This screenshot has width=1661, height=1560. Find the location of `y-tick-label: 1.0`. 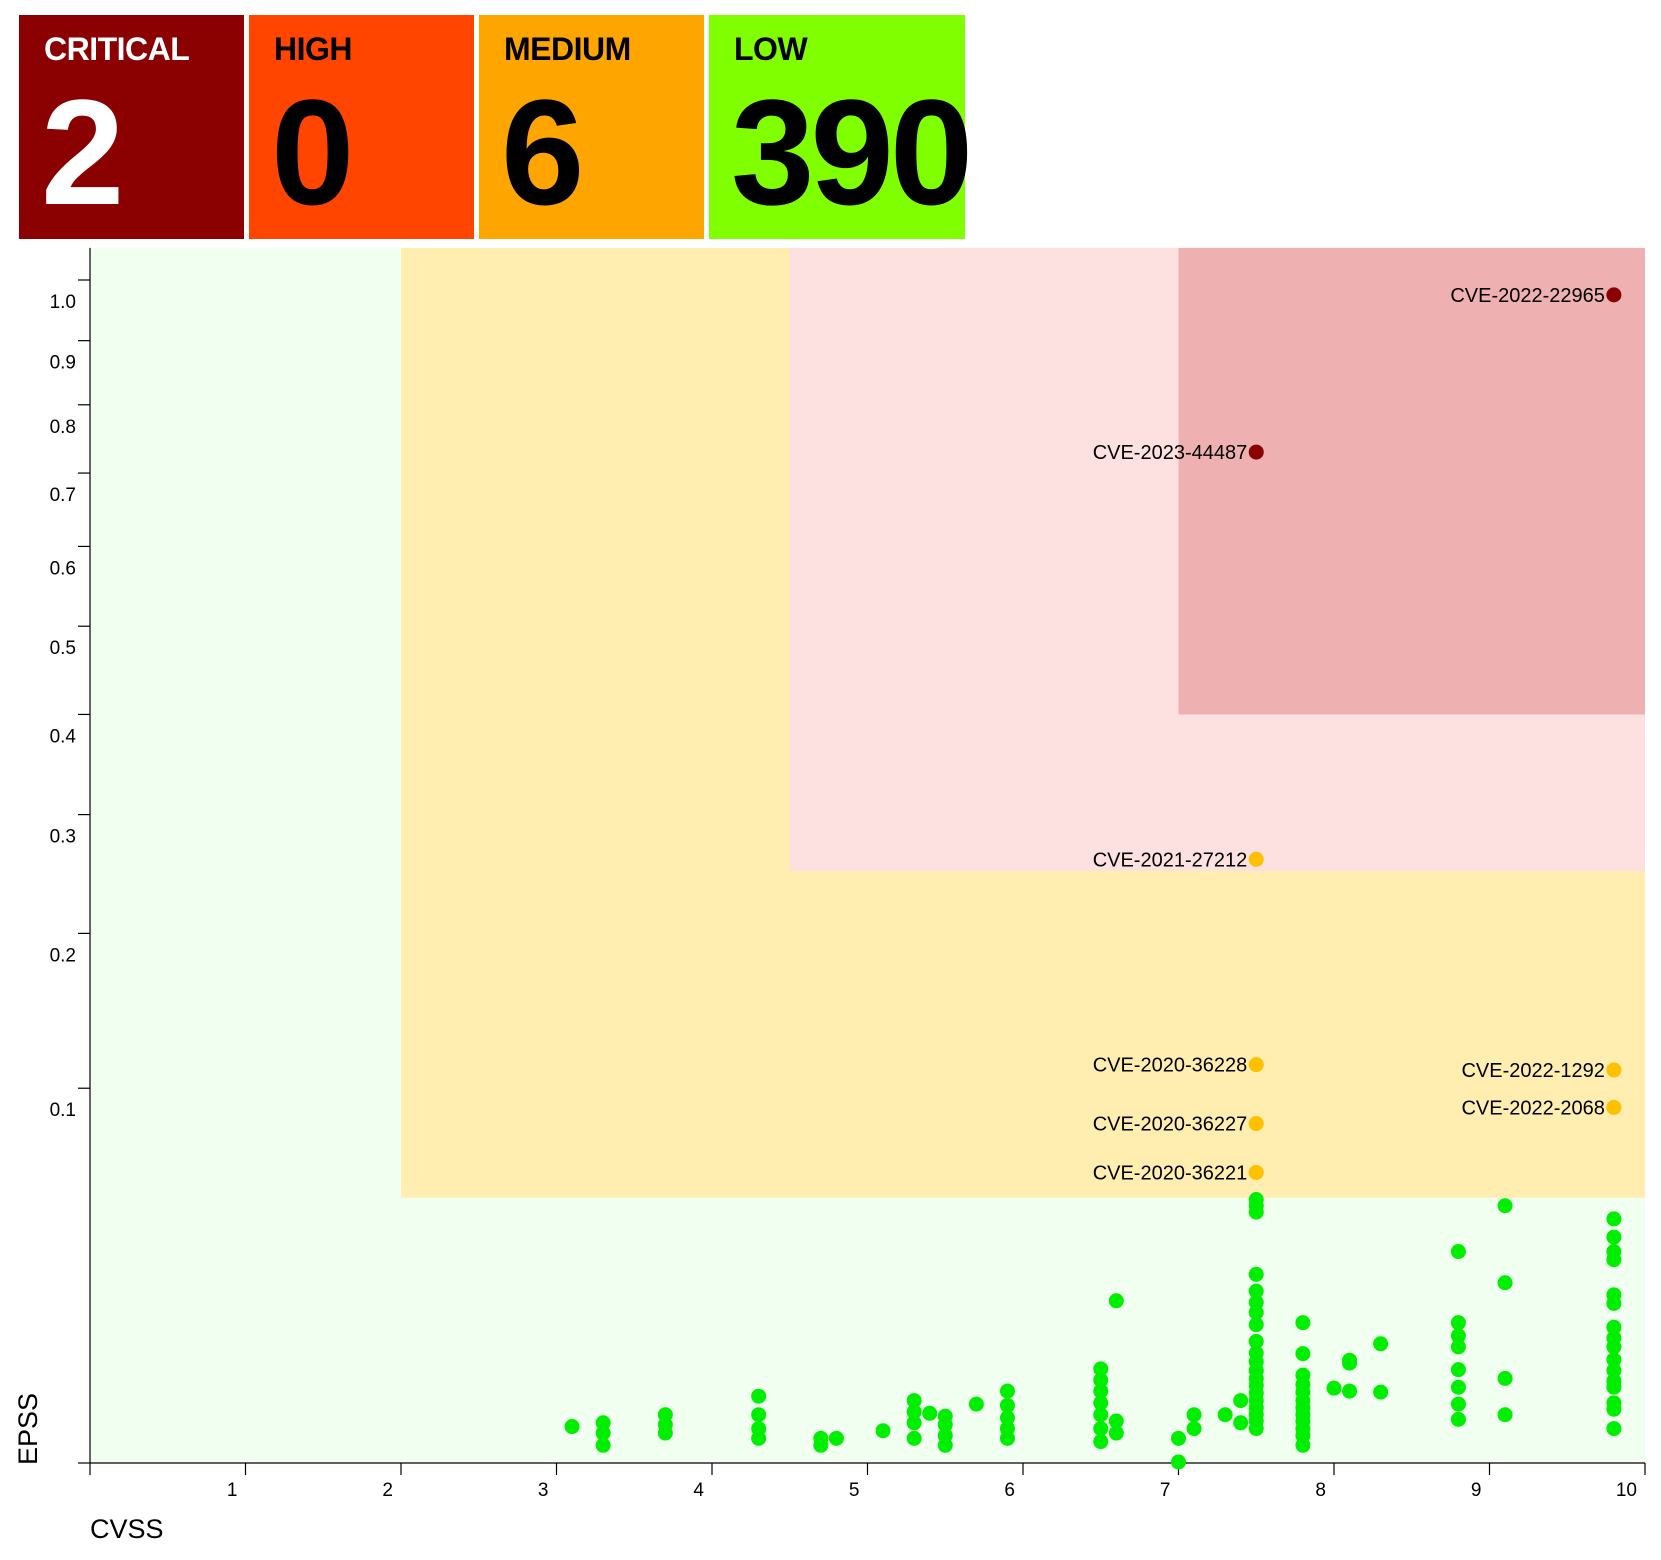

y-tick-label: 1.0 is located at coordinates (63, 302).